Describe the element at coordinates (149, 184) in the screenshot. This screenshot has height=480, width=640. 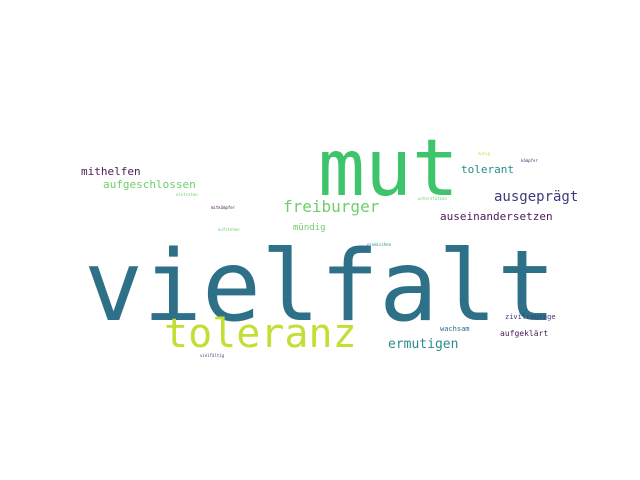
I see `word-aufgeschlossen: aufgeschlossen` at that location.